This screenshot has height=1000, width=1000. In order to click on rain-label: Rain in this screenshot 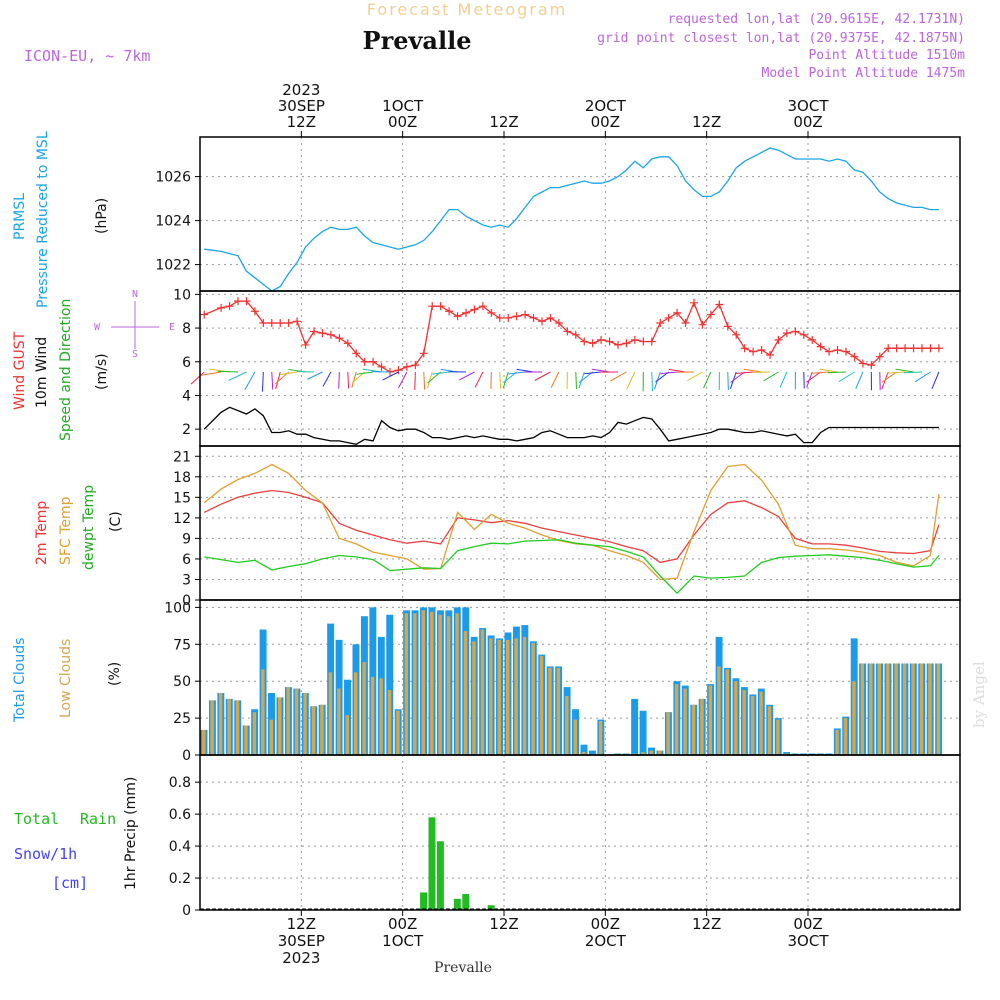, I will do `click(98, 819)`.